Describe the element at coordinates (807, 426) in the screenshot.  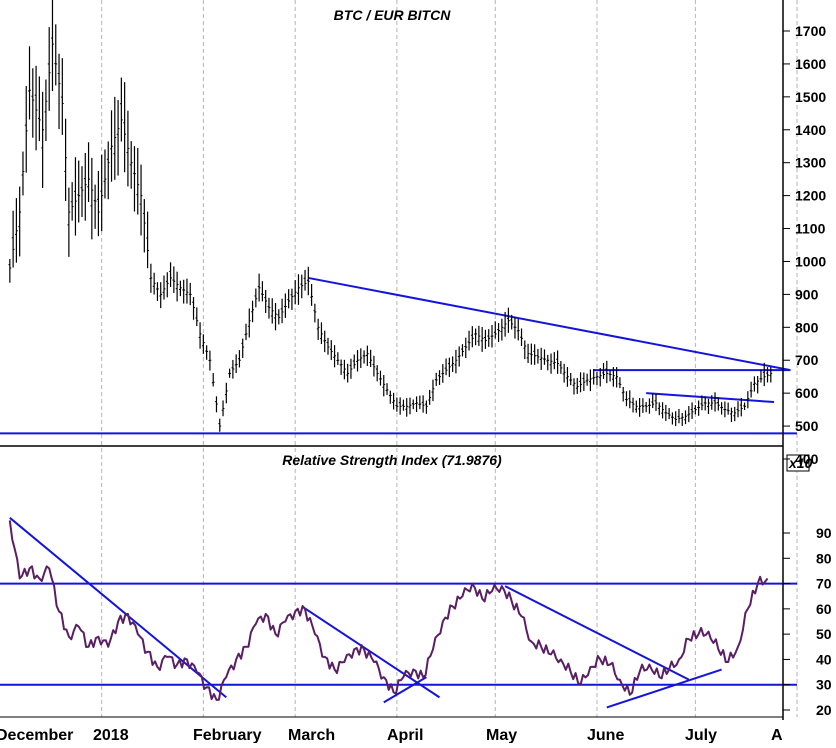
I see `price-y-tick-label: 500` at that location.